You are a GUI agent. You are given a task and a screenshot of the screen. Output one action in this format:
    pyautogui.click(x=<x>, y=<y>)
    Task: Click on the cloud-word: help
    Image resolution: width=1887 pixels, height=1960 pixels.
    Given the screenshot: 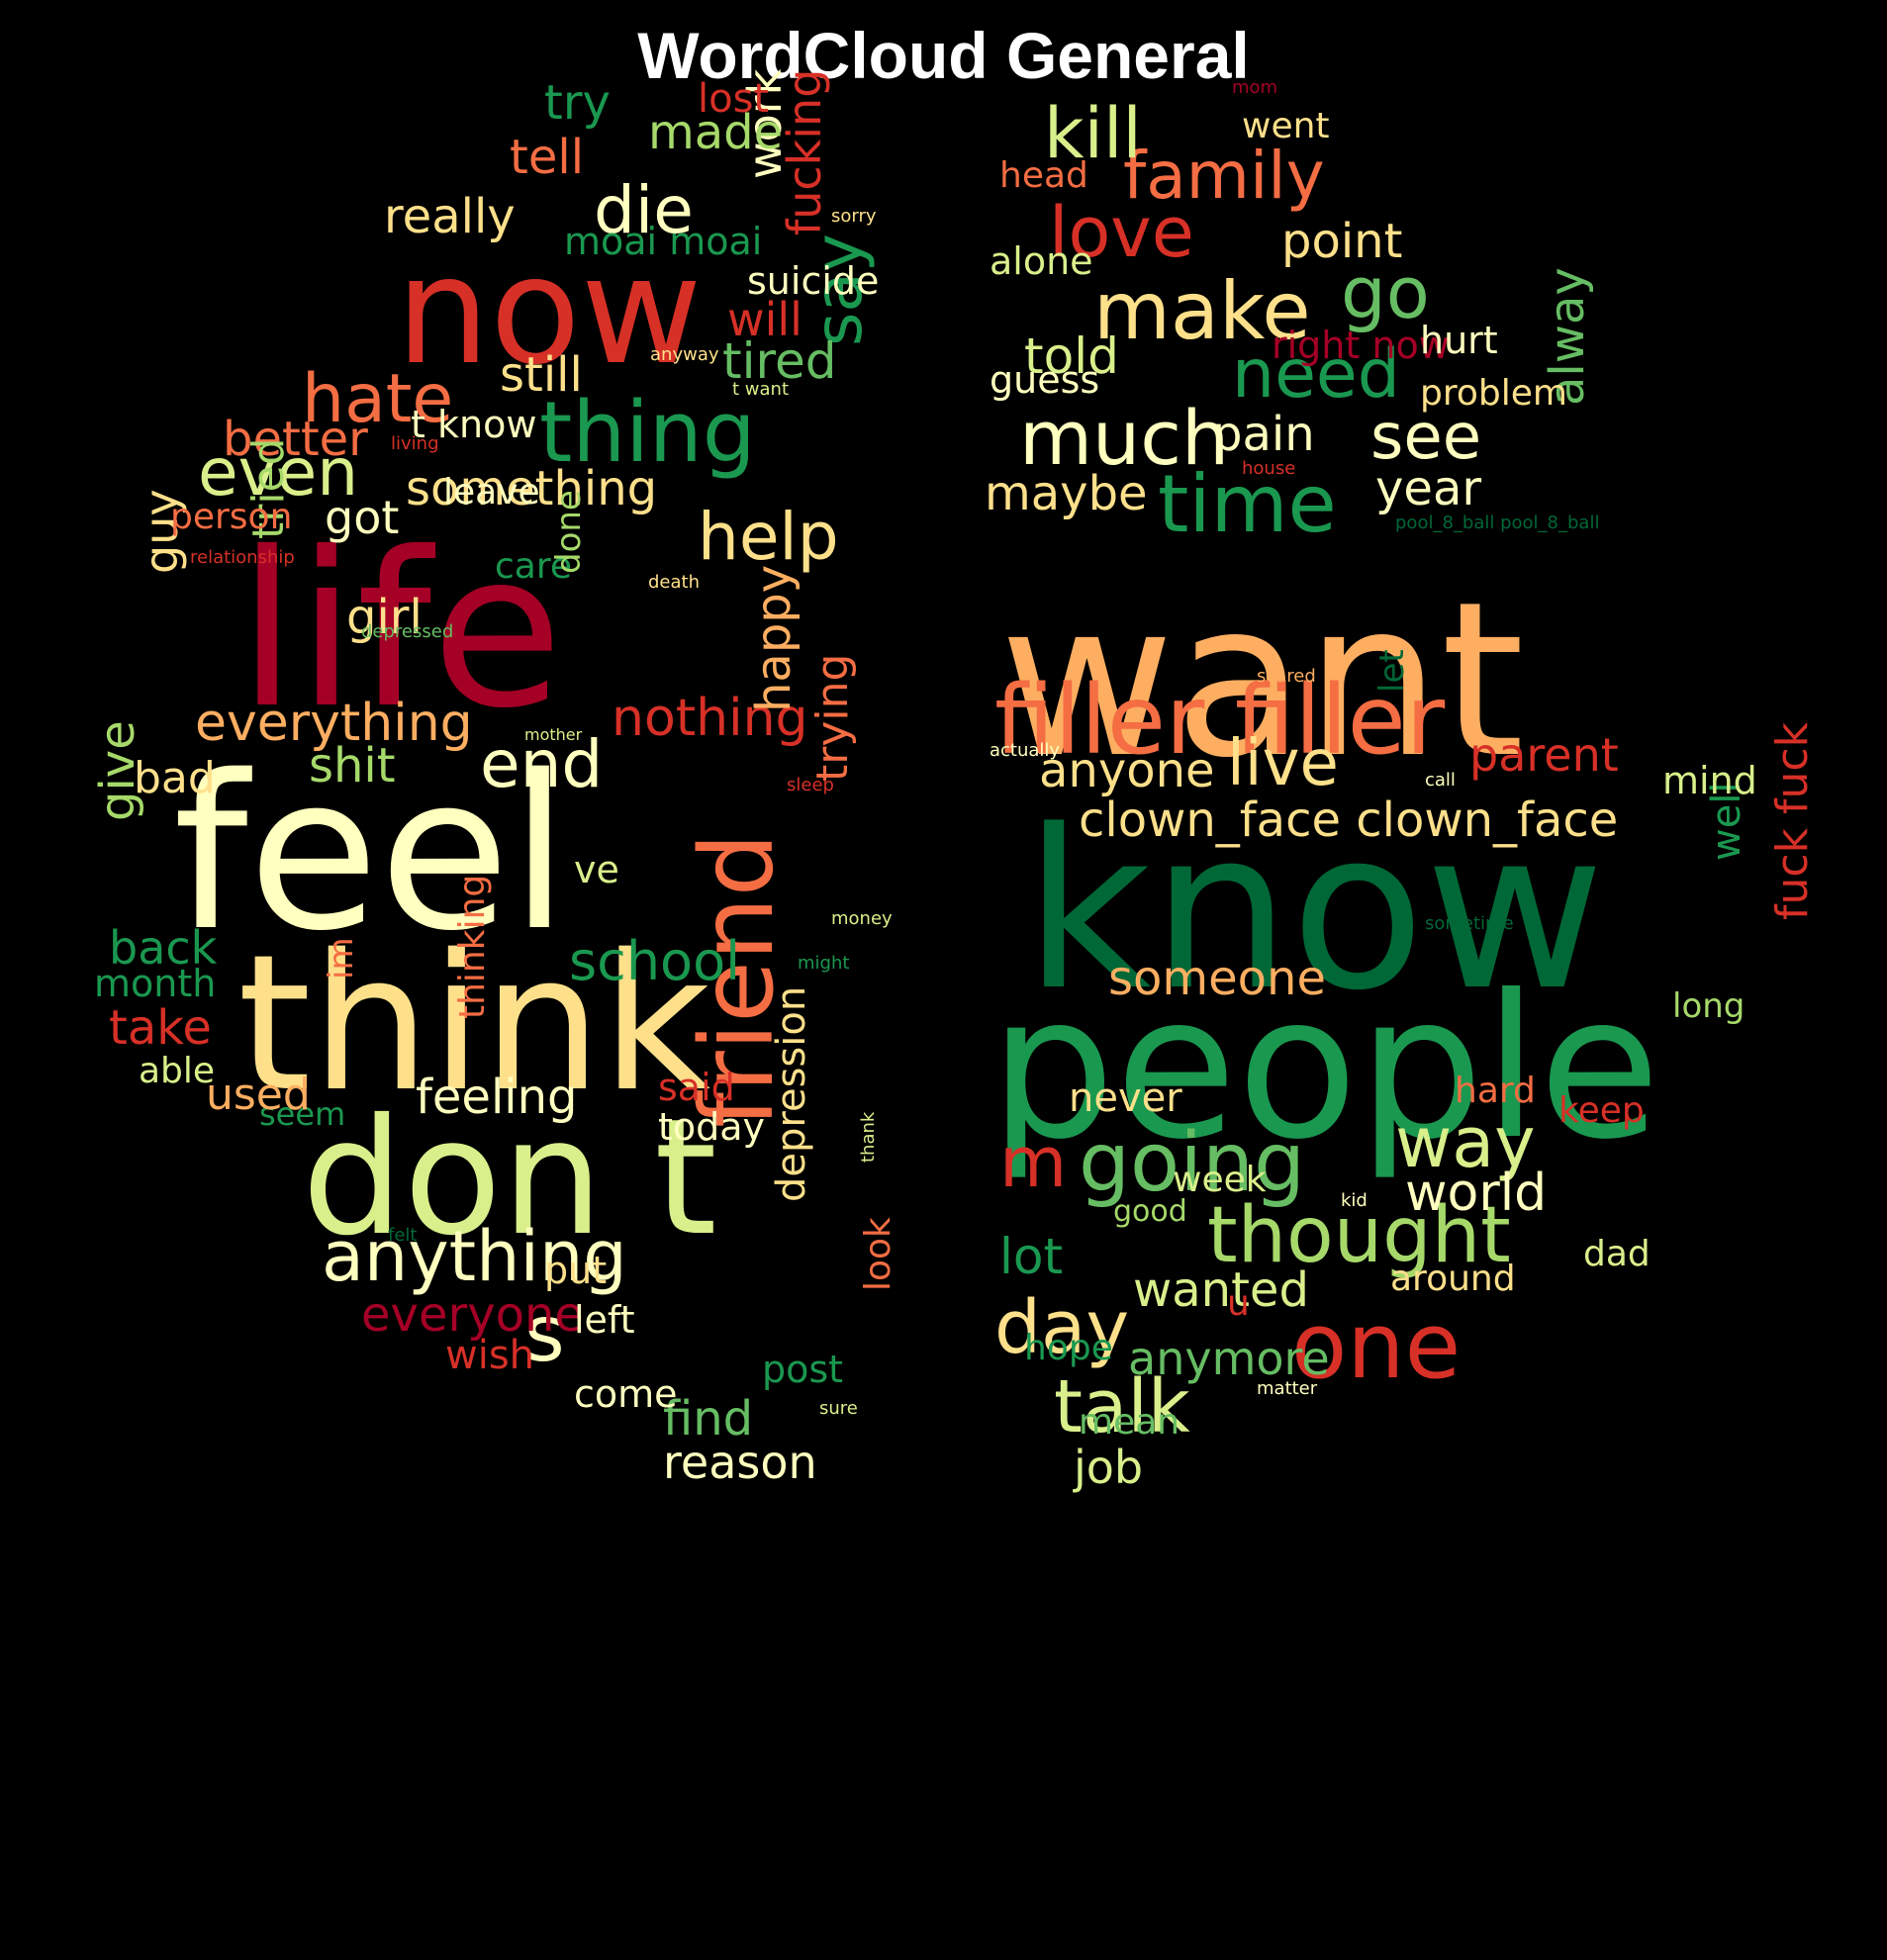 What is the action you would take?
    pyautogui.click(x=769, y=537)
    